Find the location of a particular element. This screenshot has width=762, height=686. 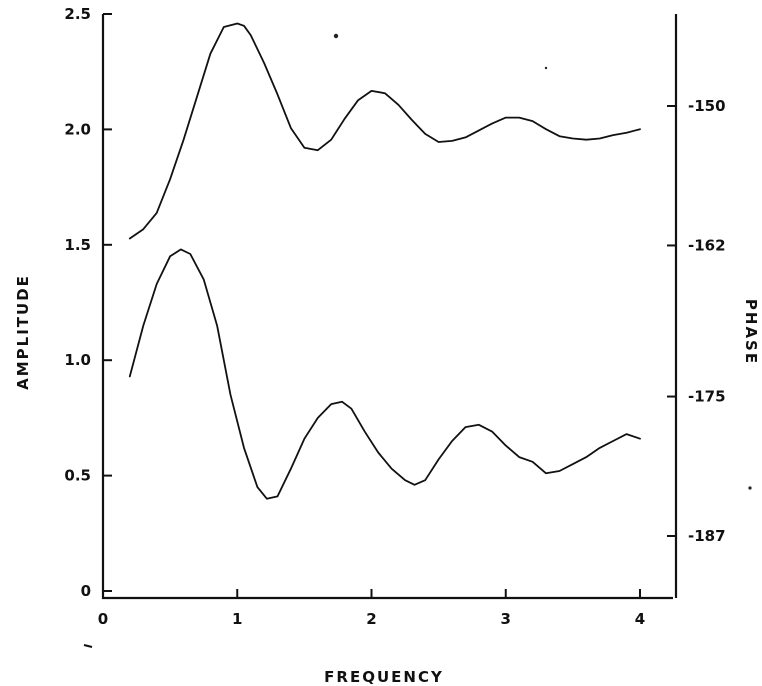

y2-tick-label: -150 is located at coordinates (707, 106).